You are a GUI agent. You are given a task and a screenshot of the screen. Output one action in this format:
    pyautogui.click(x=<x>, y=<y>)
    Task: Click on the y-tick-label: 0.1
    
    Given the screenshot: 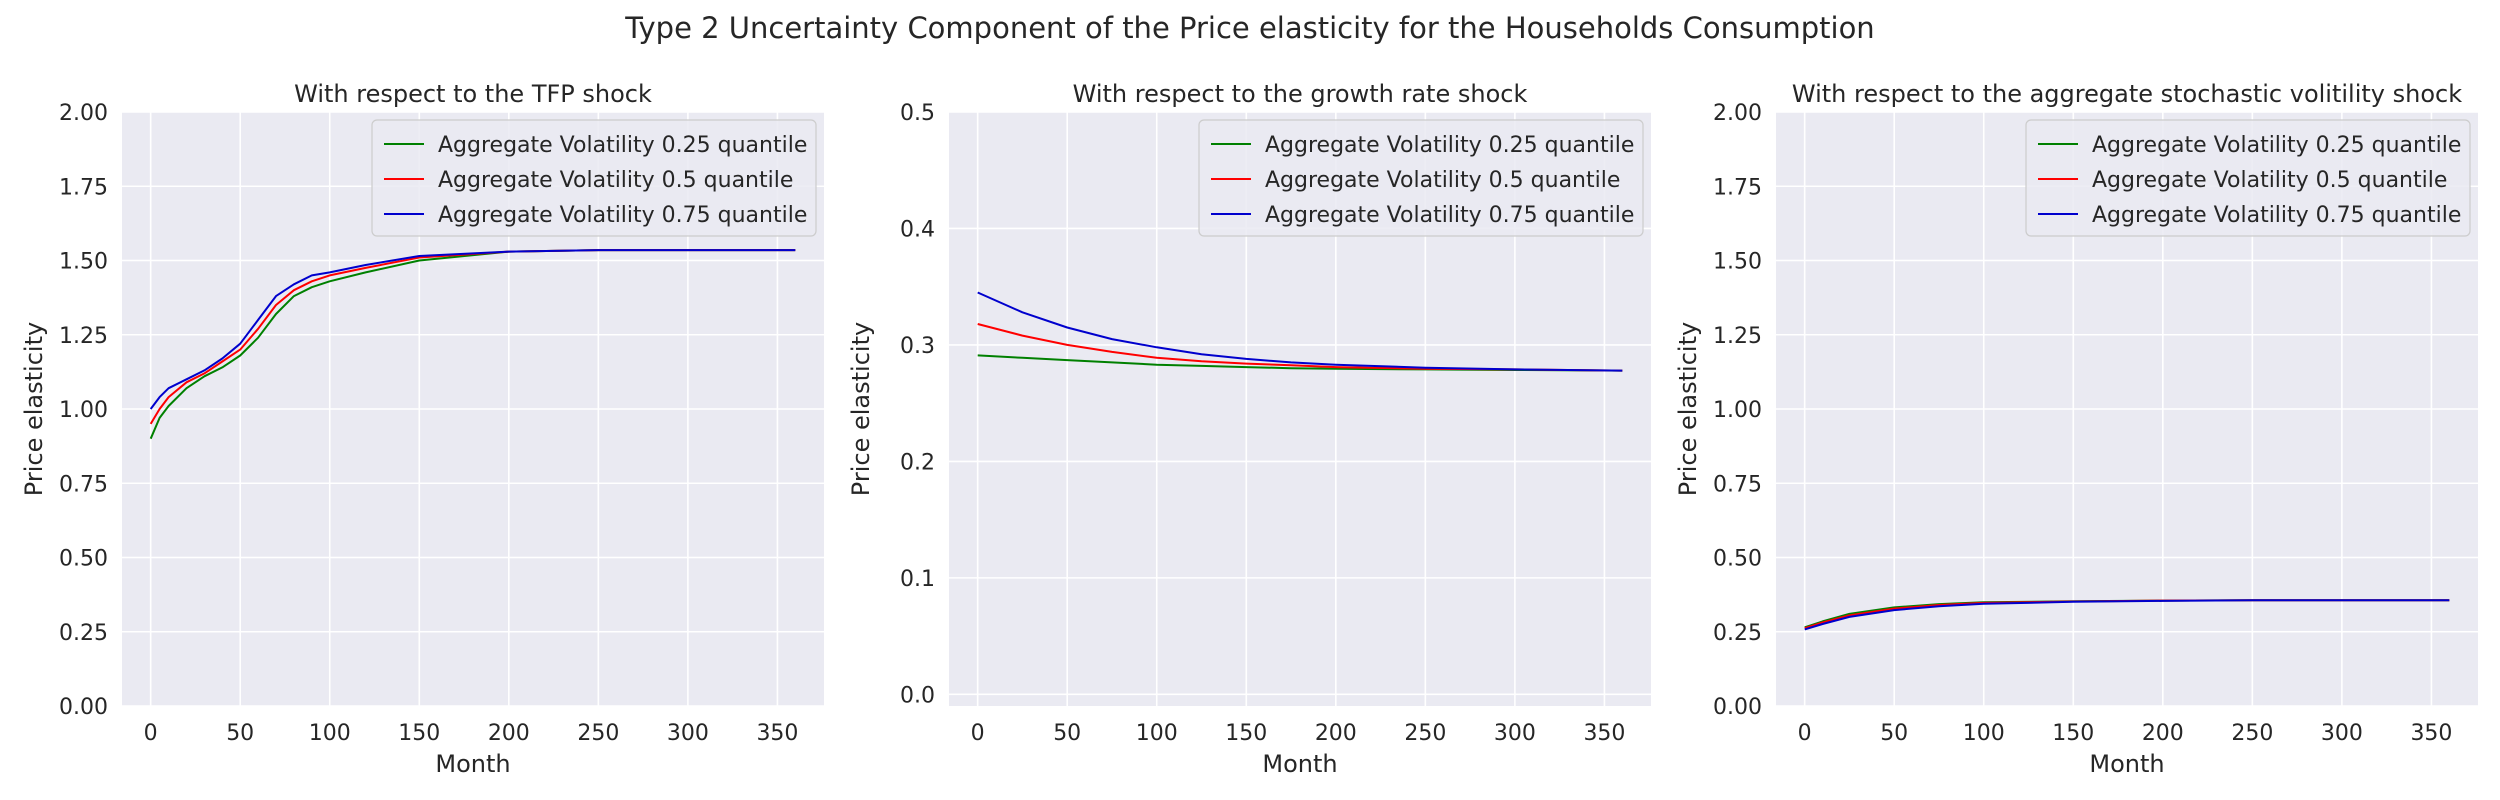 What is the action you would take?
    pyautogui.click(x=917, y=579)
    